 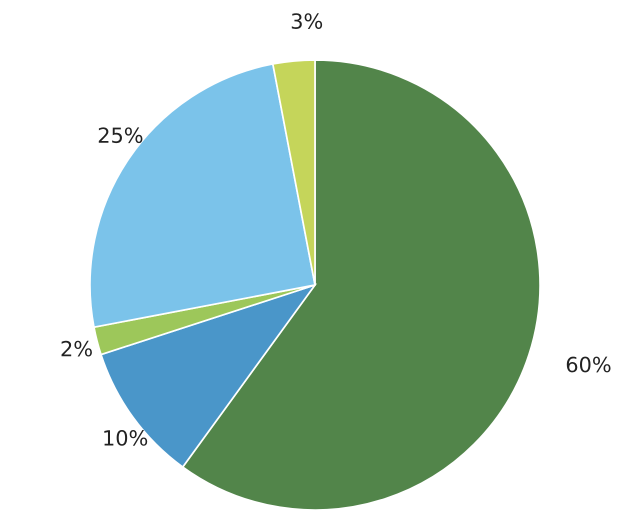 I want to click on data-label: 3%, so click(x=307, y=21).